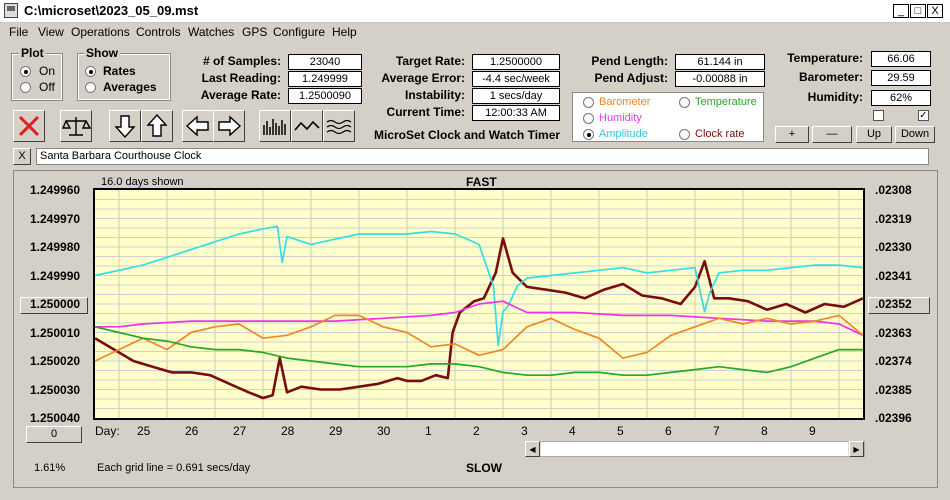 Image resolution: width=950 pixels, height=500 pixels. Describe the element at coordinates (198, 126) in the screenshot. I see `left-arrow-button` at that location.